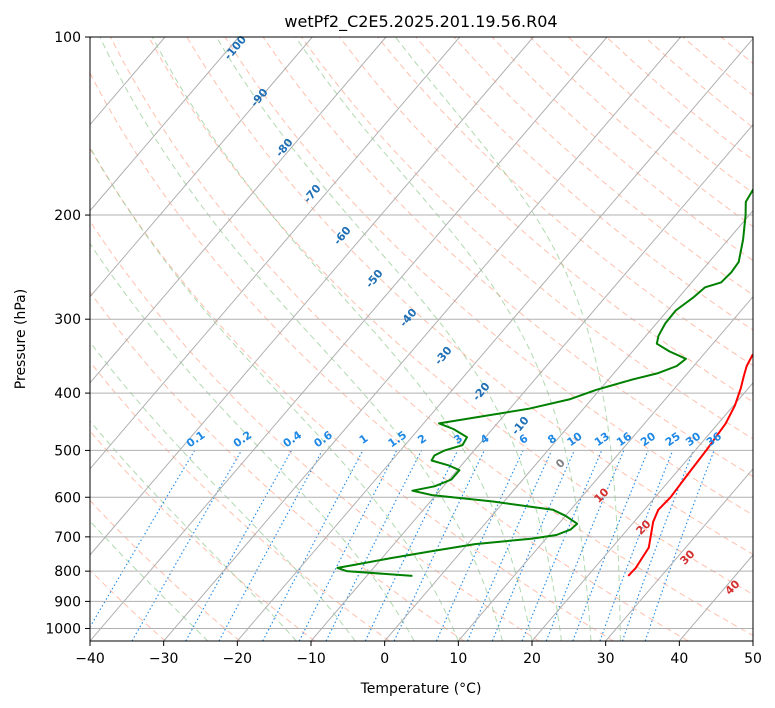  Describe the element at coordinates (164, 659) in the screenshot. I see `x-tick-label: −30` at that location.